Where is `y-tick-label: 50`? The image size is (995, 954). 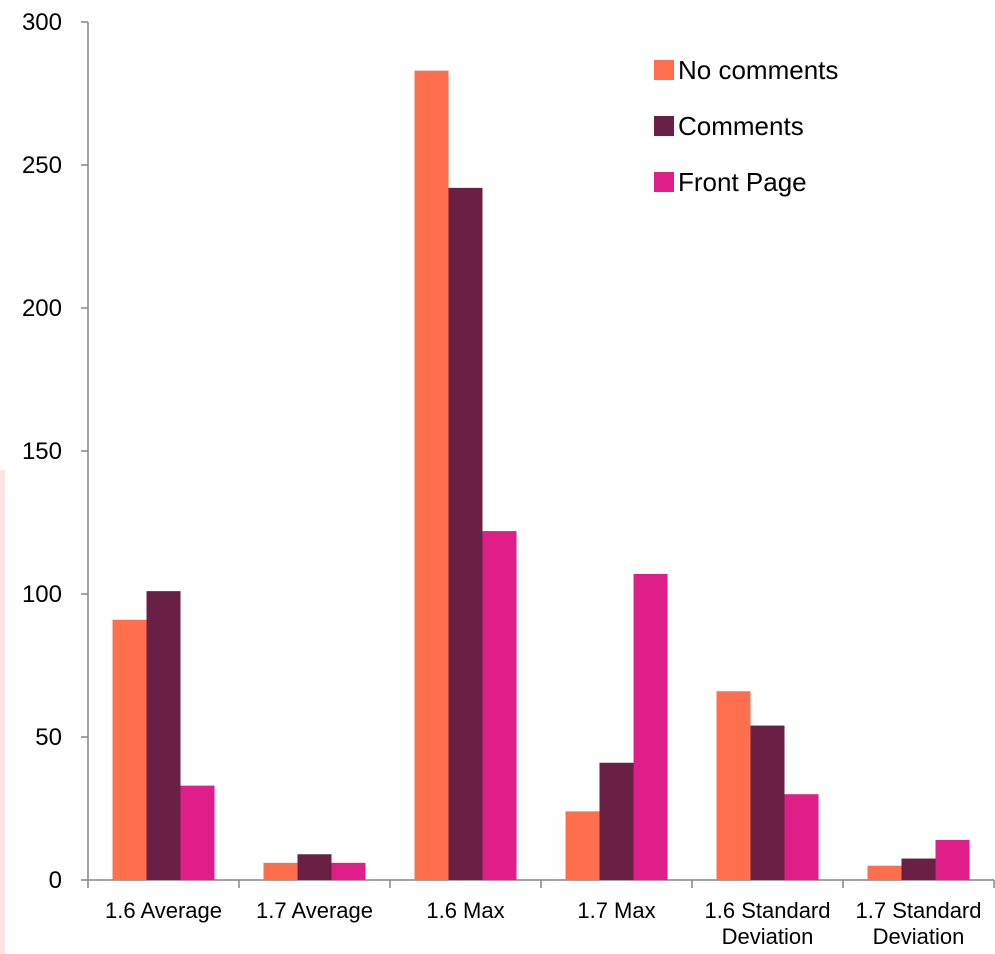
y-tick-label: 50 is located at coordinates (48, 737).